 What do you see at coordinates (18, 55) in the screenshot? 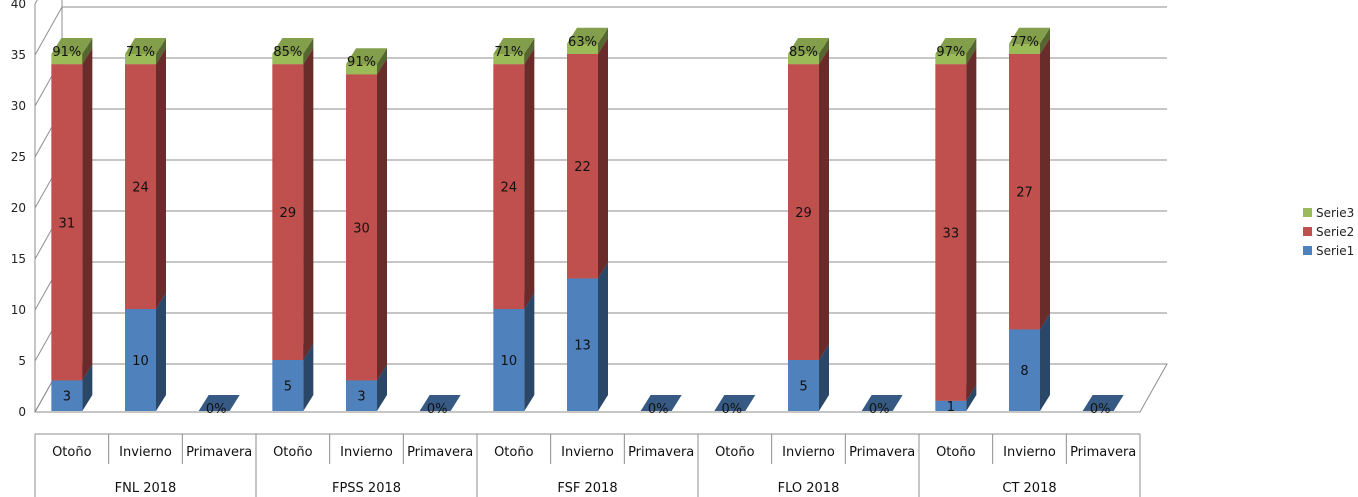
I see `y-tick-label: 35` at bounding box center [18, 55].